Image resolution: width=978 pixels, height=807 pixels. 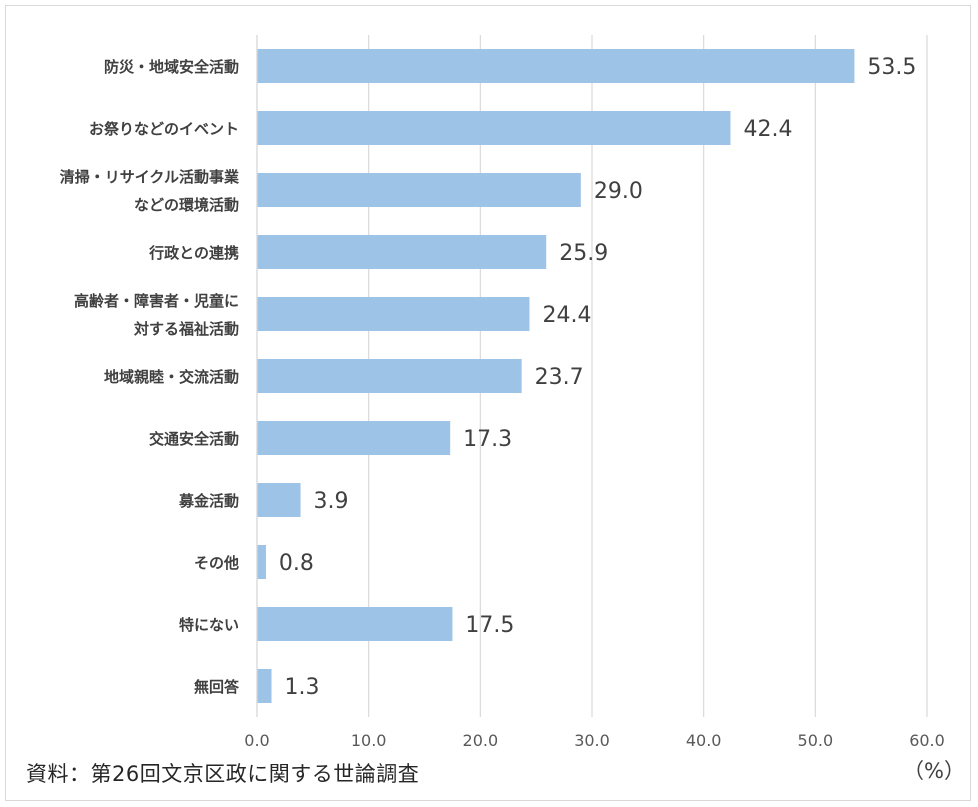 I want to click on data-label: 42.4, so click(x=767, y=129).